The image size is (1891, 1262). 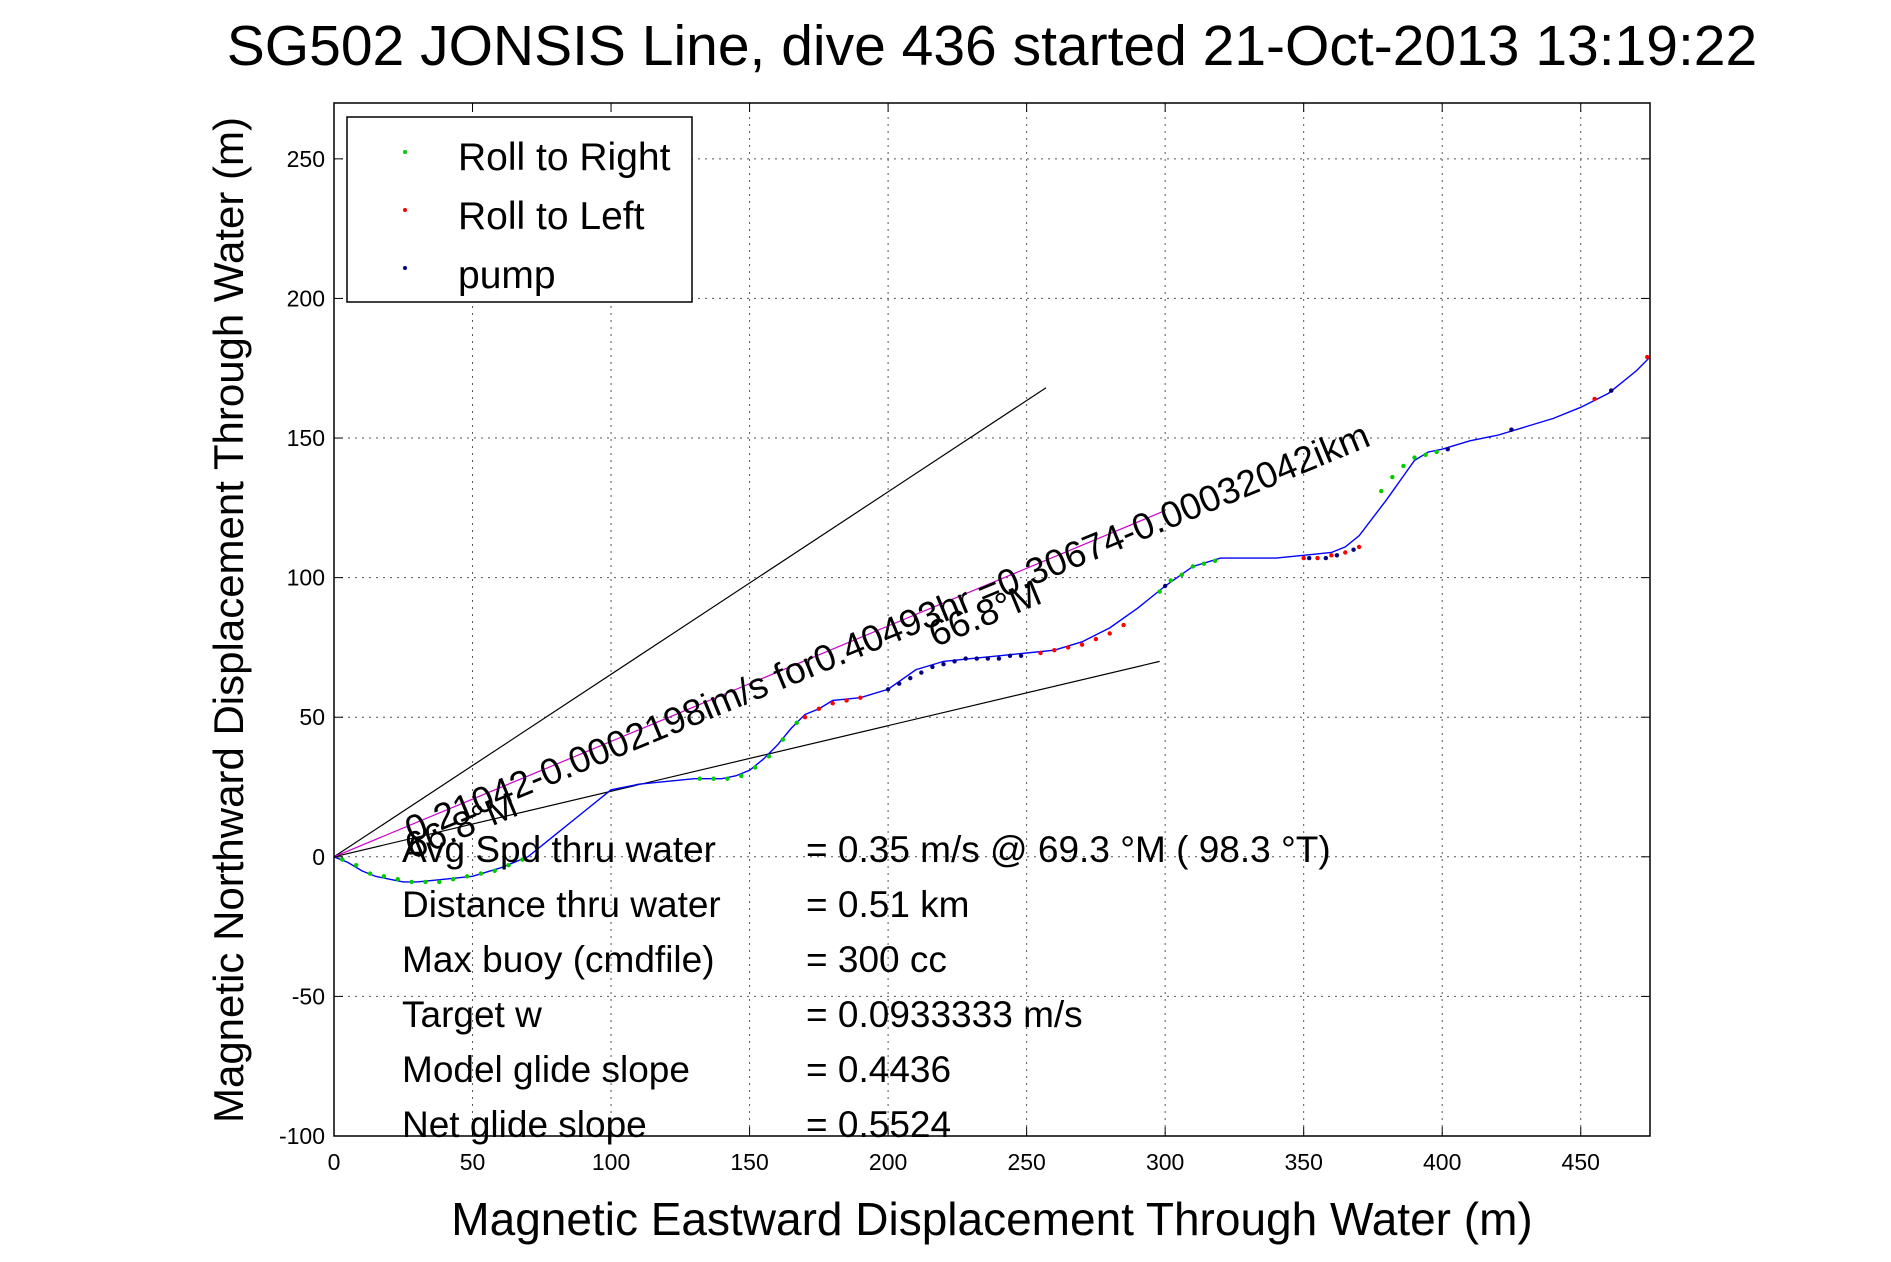 I want to click on stat-value-distance: = 0.51 km, so click(x=888, y=904).